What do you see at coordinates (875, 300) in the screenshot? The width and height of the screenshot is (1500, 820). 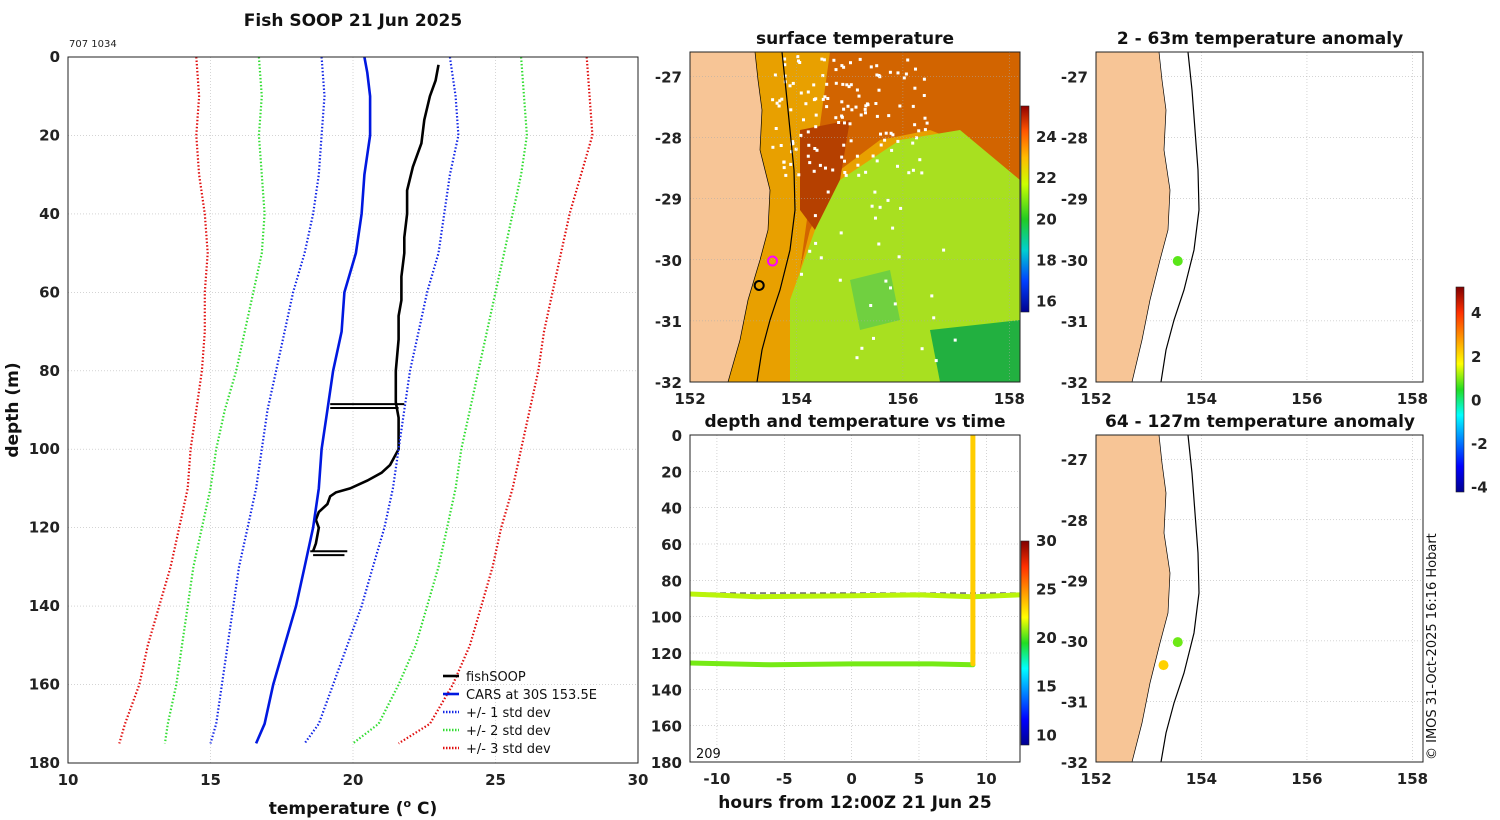 I see `sst-patch` at bounding box center [875, 300].